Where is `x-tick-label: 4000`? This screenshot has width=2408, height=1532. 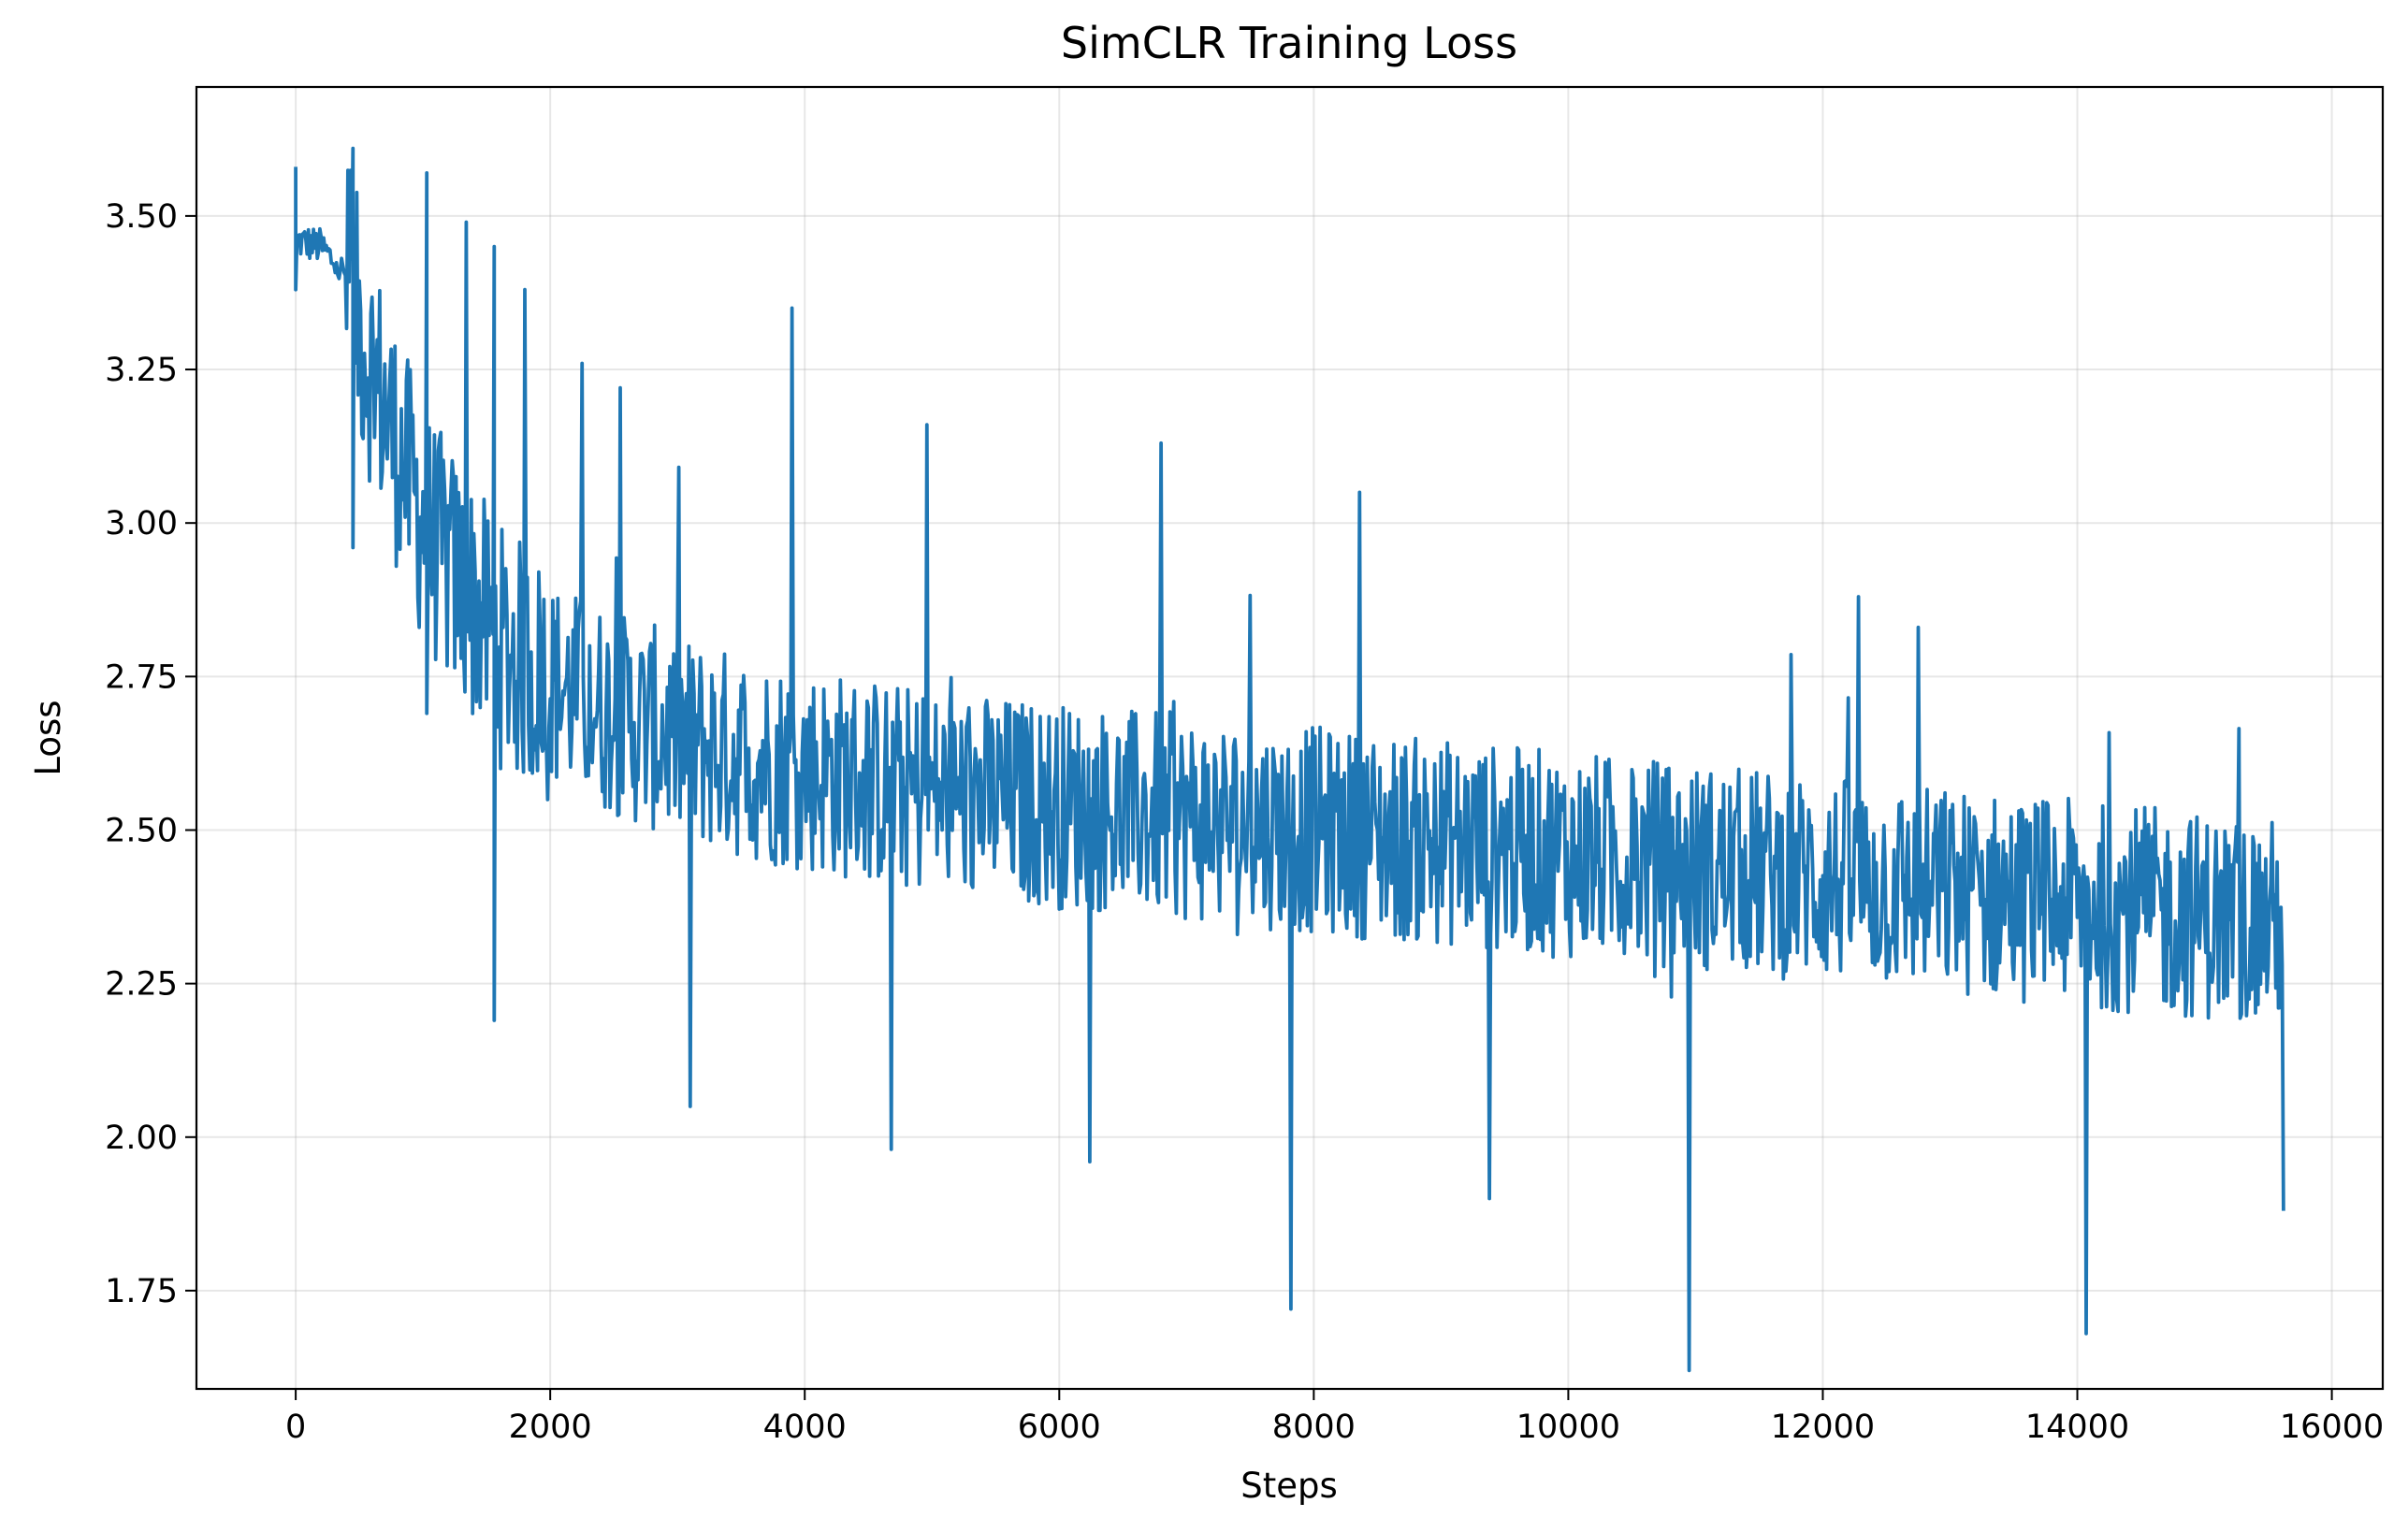
x-tick-label: 4000 is located at coordinates (805, 1427).